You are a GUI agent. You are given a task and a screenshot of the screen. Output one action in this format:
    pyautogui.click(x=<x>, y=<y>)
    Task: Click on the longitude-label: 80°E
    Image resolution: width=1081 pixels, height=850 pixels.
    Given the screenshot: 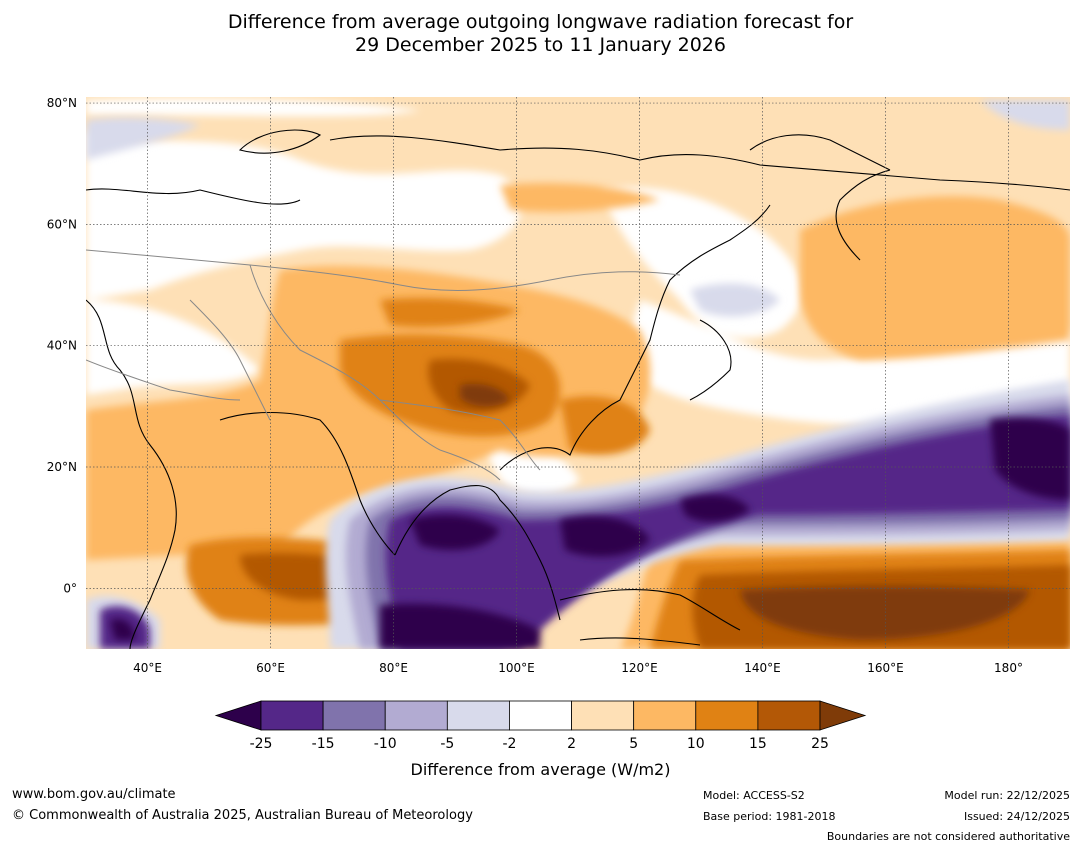 What is the action you would take?
    pyautogui.click(x=393, y=668)
    